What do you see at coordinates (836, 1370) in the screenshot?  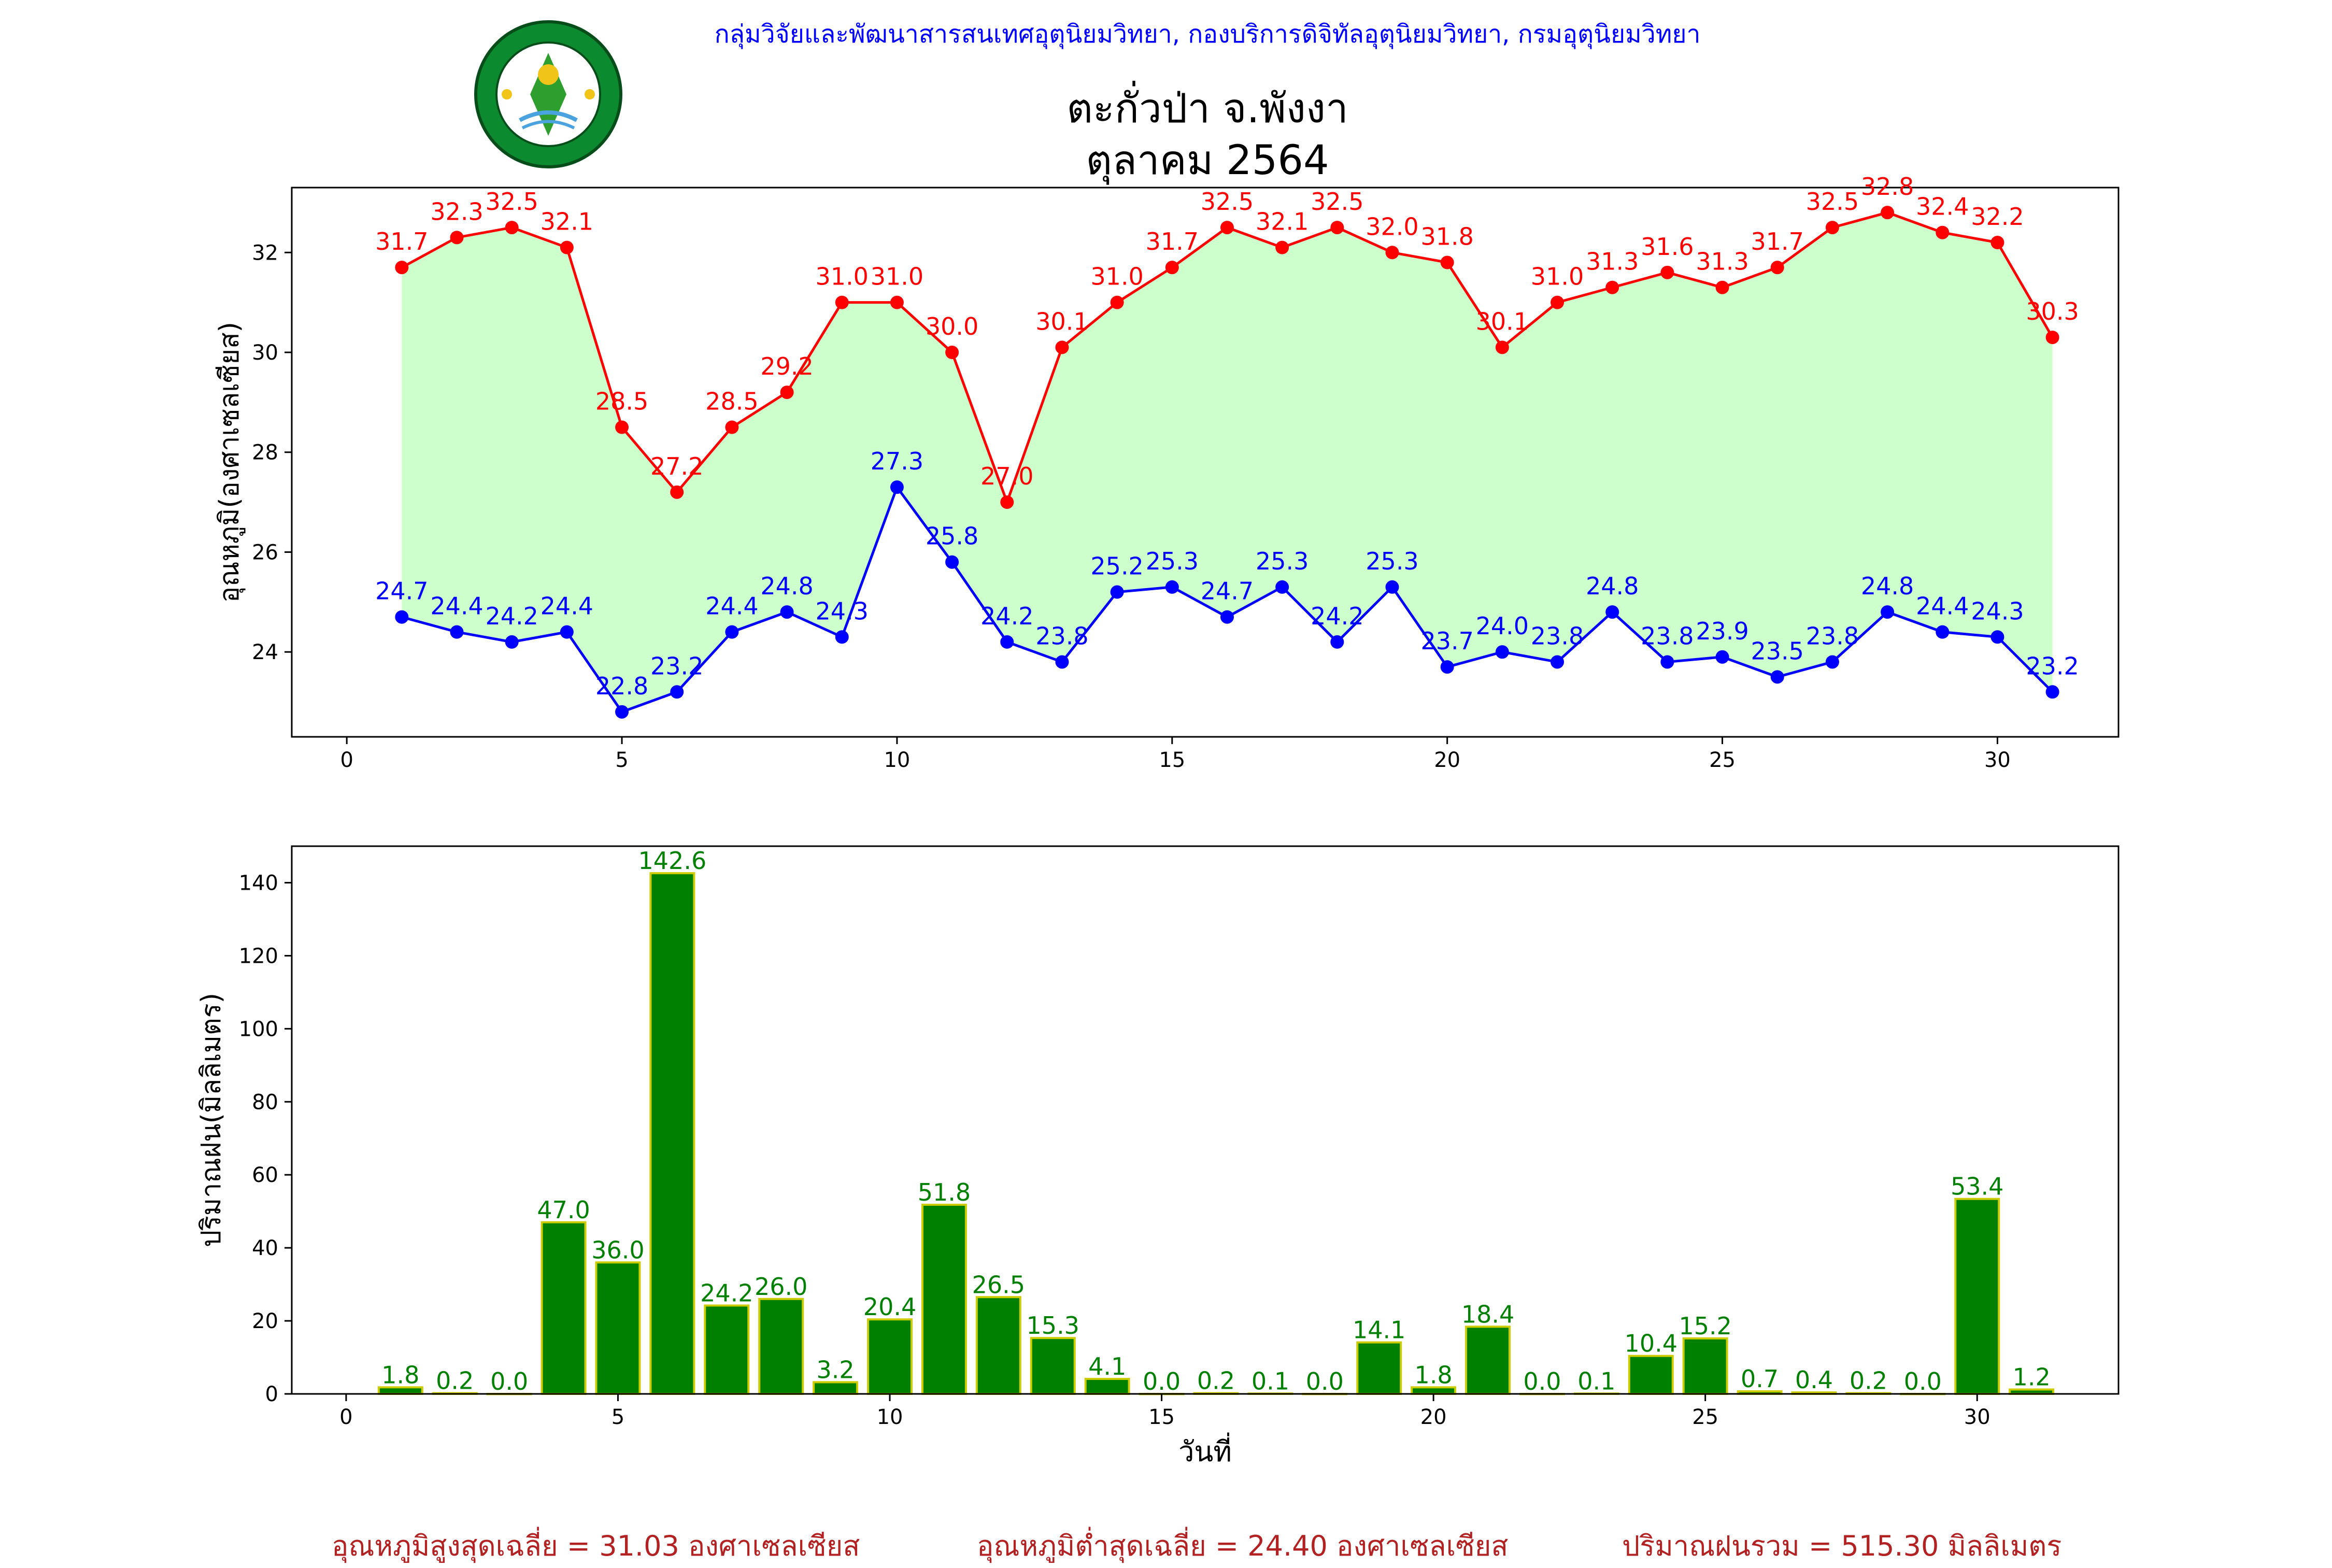 I see `rain-data-label: 3.2` at bounding box center [836, 1370].